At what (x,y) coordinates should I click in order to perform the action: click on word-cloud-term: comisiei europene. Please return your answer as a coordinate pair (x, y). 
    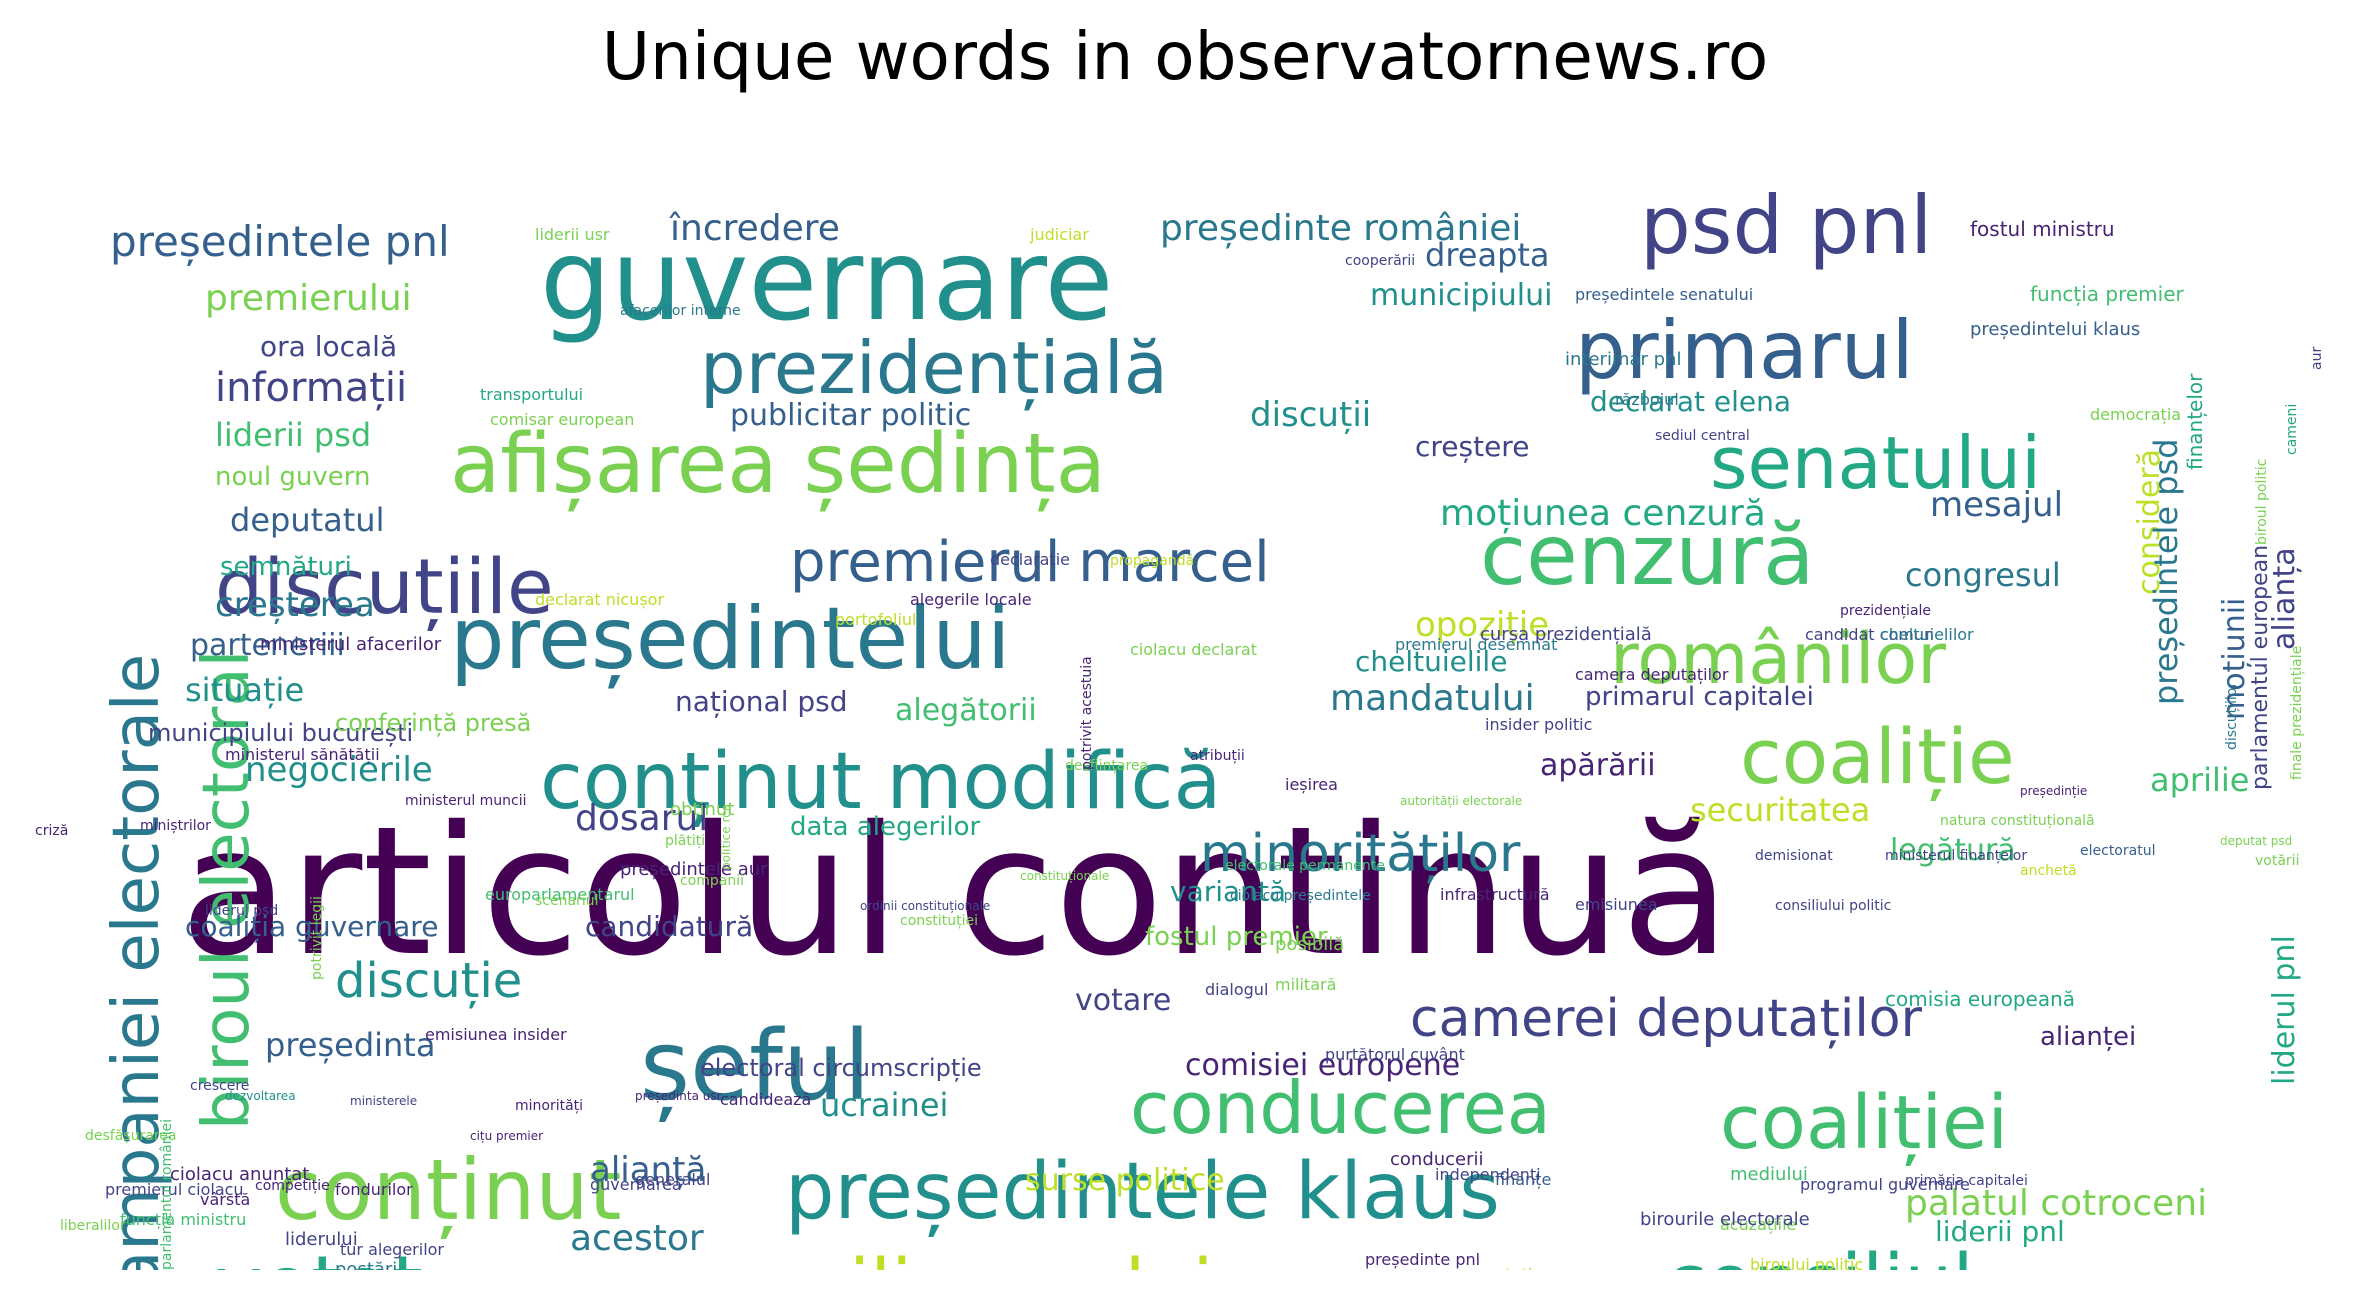
    Looking at the image, I should click on (1323, 1065).